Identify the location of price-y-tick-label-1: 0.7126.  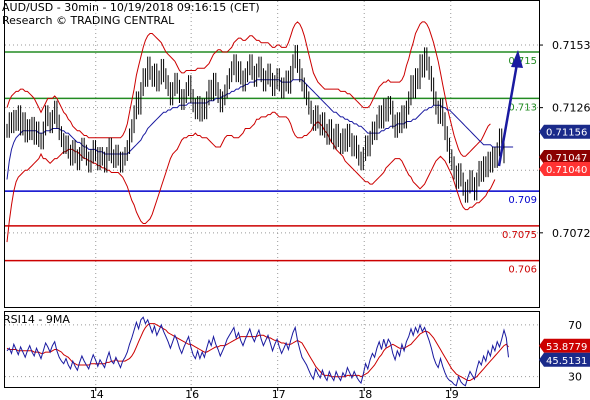
(571, 108).